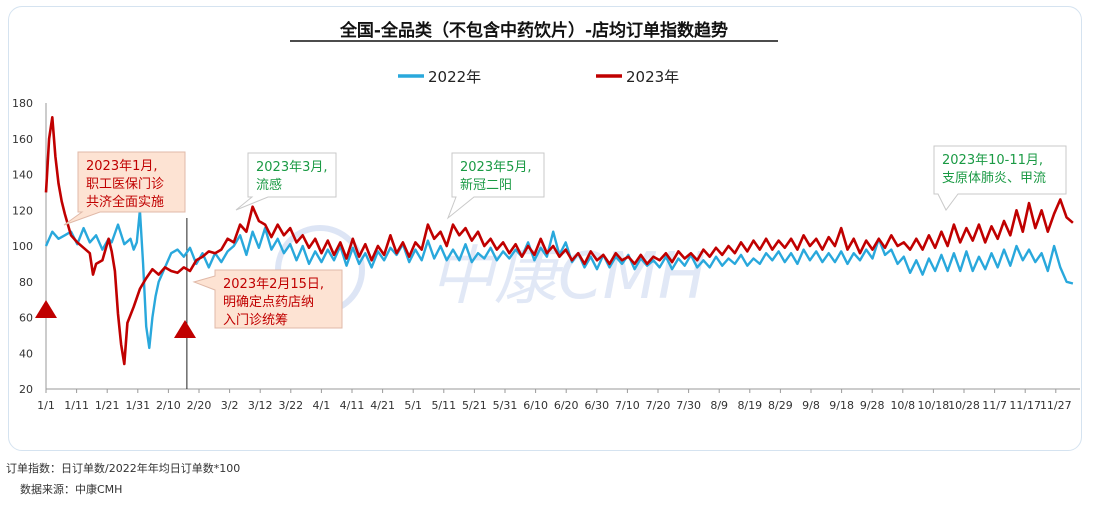 Image resolution: width=1094 pixels, height=505 pixels. I want to click on y-tick-label-120: 120, so click(22, 210).